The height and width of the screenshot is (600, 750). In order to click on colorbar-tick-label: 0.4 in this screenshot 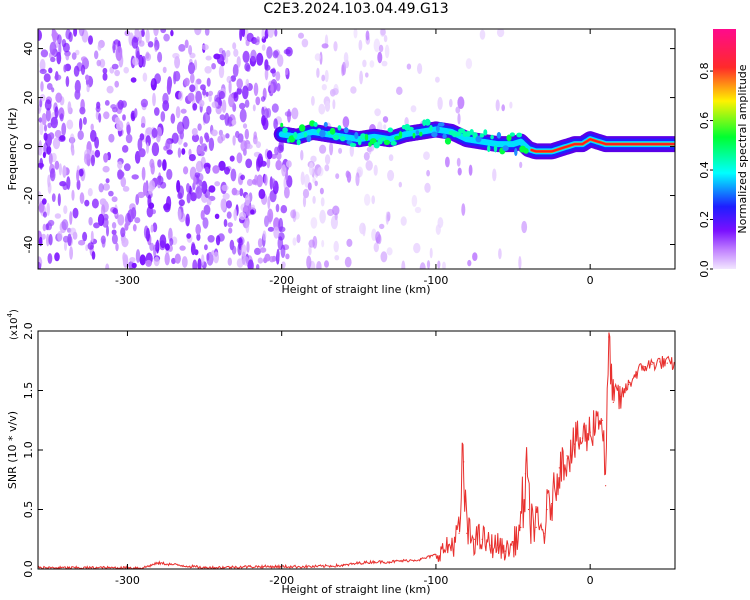, I will do `click(704, 170)`.